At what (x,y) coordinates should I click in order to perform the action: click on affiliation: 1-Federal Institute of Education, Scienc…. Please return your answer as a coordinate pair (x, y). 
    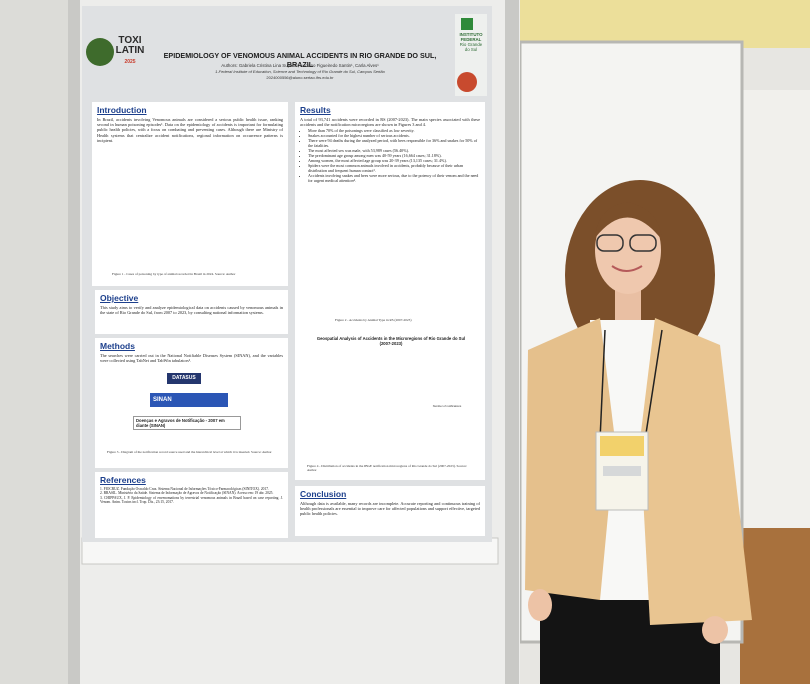
    Looking at the image, I should click on (300, 71).